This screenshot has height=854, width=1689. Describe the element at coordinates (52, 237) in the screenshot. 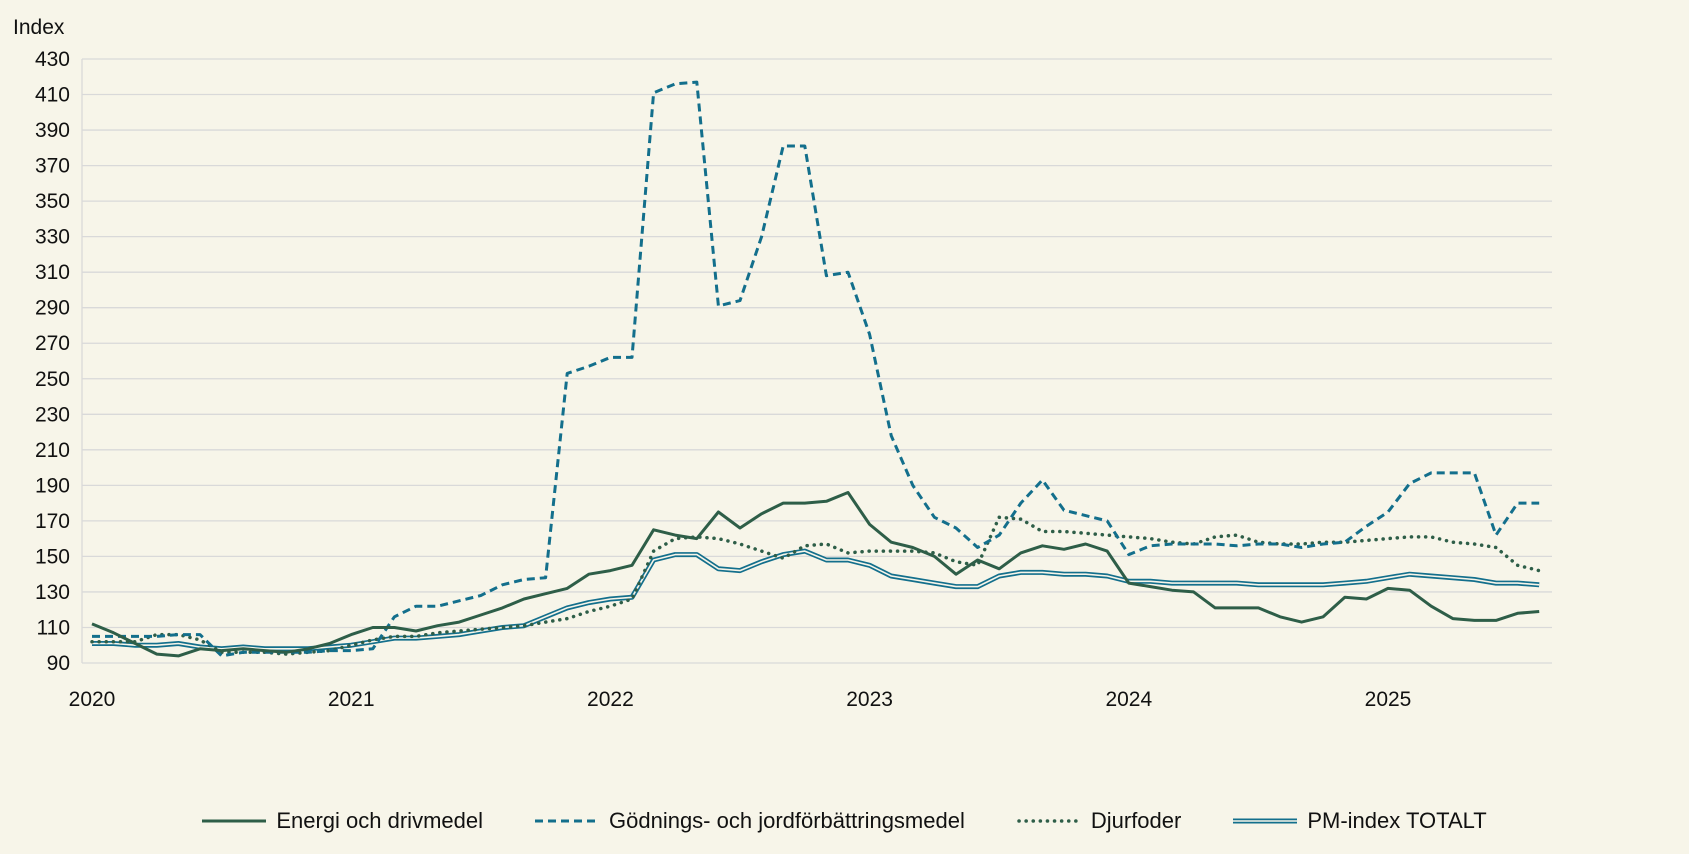

I see `y-tick-label: 330` at that location.